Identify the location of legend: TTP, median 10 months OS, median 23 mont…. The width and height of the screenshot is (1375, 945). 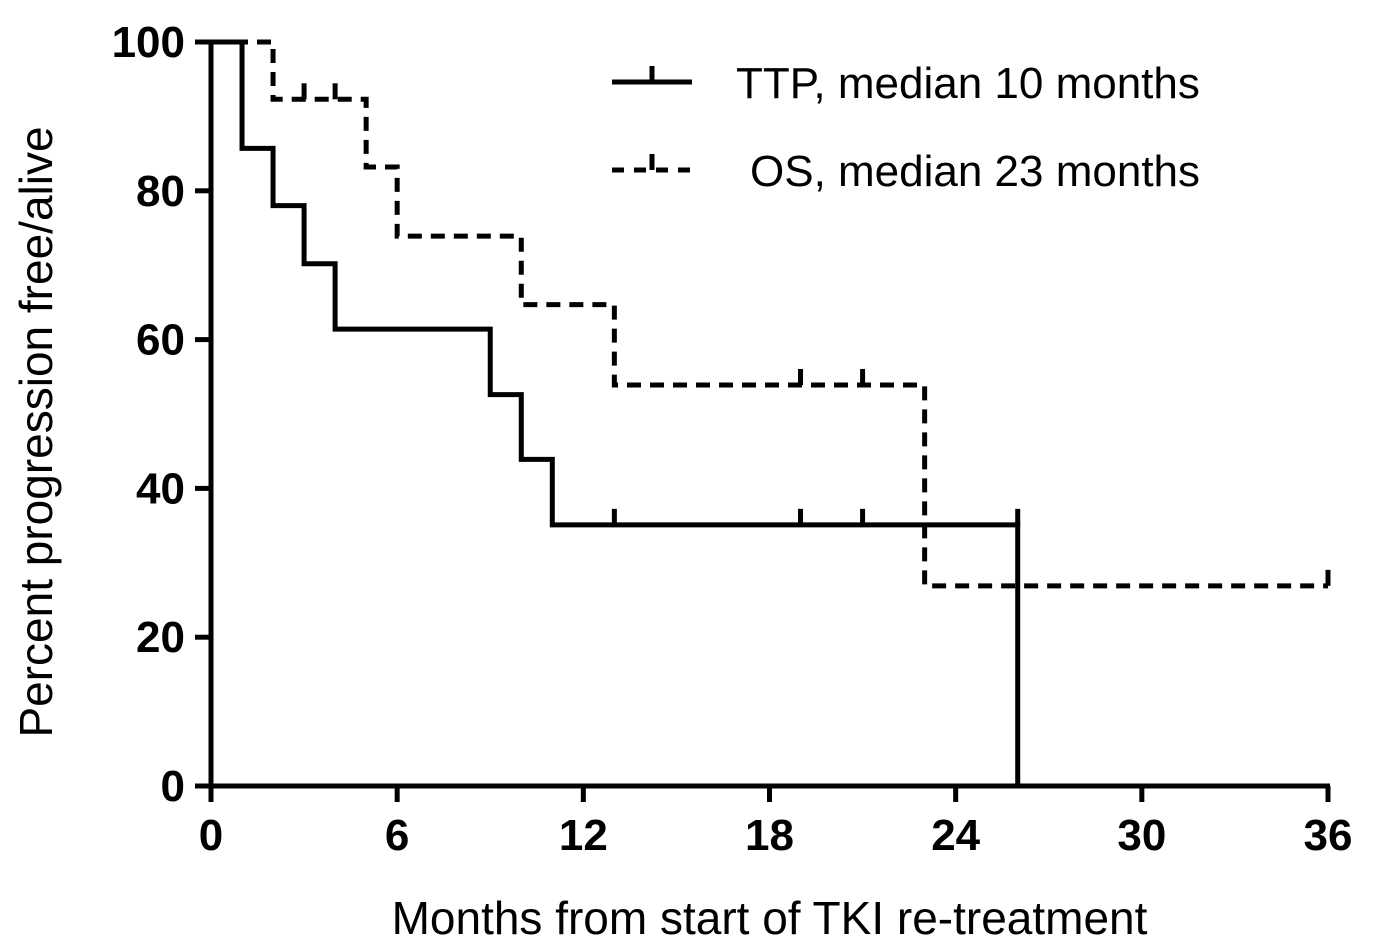
(906, 127).